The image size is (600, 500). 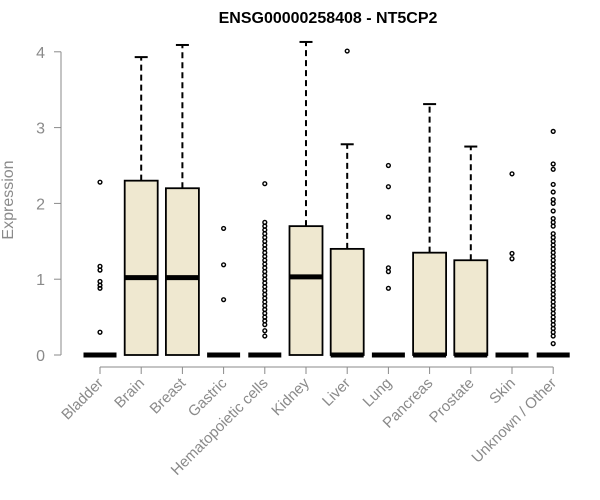 I want to click on y-tick-label: 1, so click(x=40, y=280).